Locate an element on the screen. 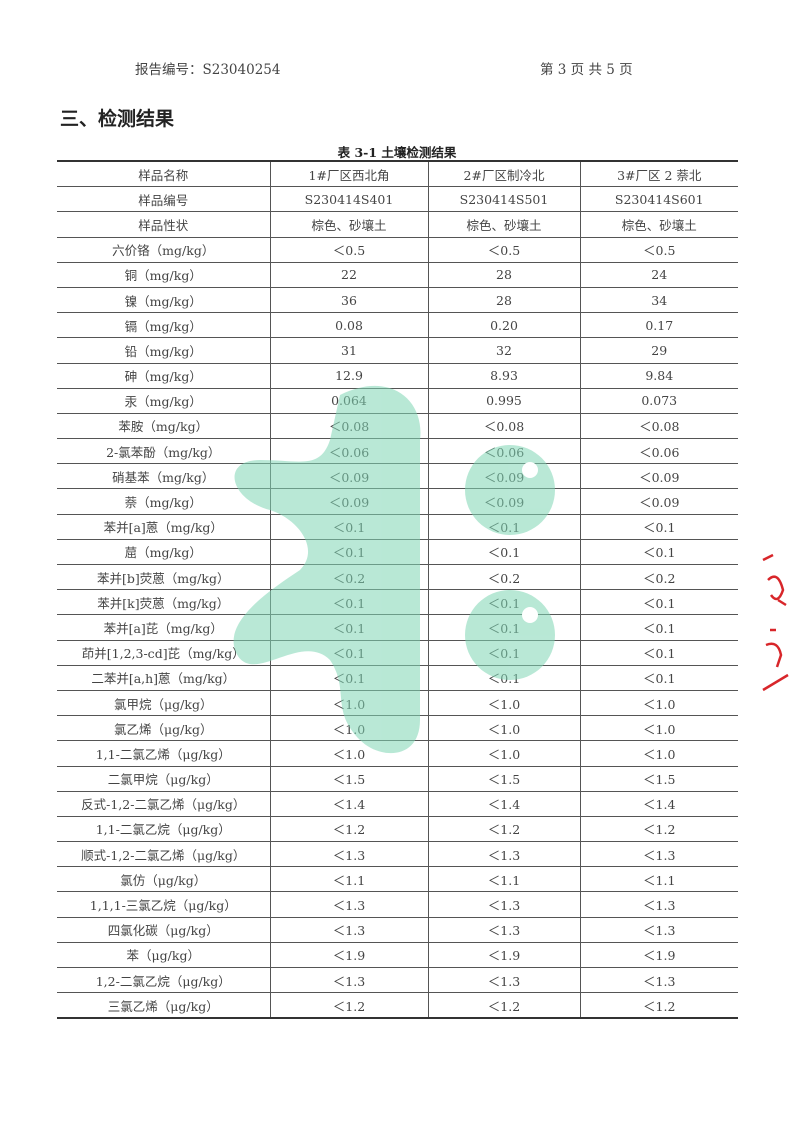  table-row: 二氯甲烷（μg/kg） ＜1.5 ＜1.5 ＜1.5 is located at coordinates (397, 778).